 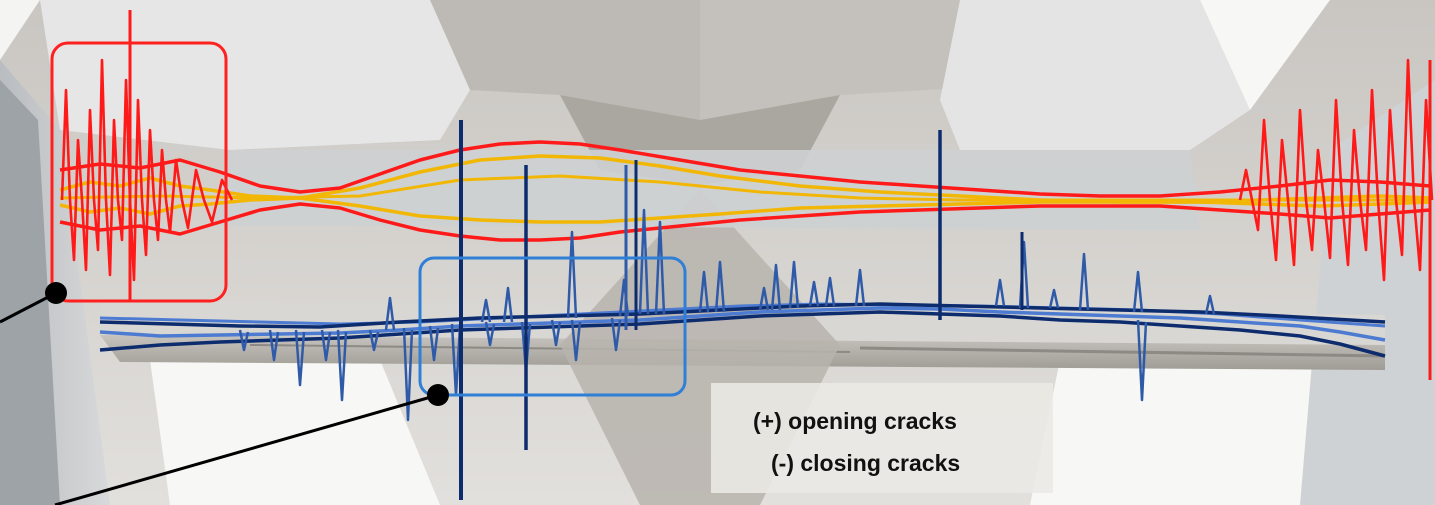 What do you see at coordinates (866, 463) in the screenshot?
I see `legend-closing-cracks: (-) closing cracks` at bounding box center [866, 463].